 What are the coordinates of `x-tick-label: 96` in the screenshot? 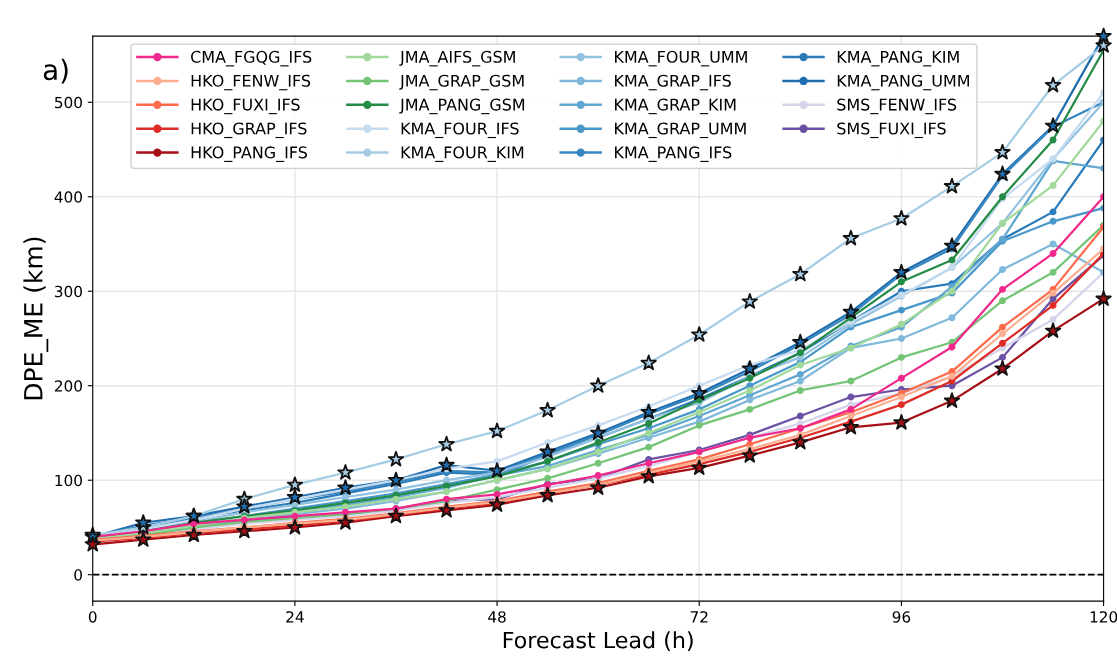 It's located at (901, 617).